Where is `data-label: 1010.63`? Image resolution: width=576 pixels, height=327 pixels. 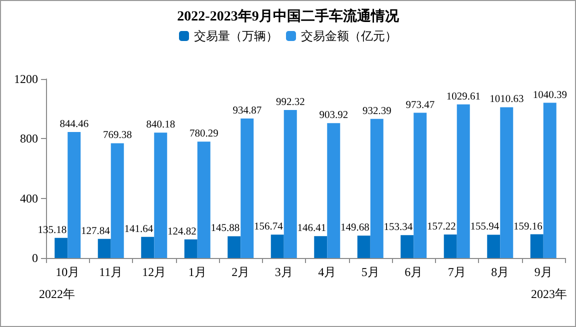 data-label: 1010.63 is located at coordinates (507, 100).